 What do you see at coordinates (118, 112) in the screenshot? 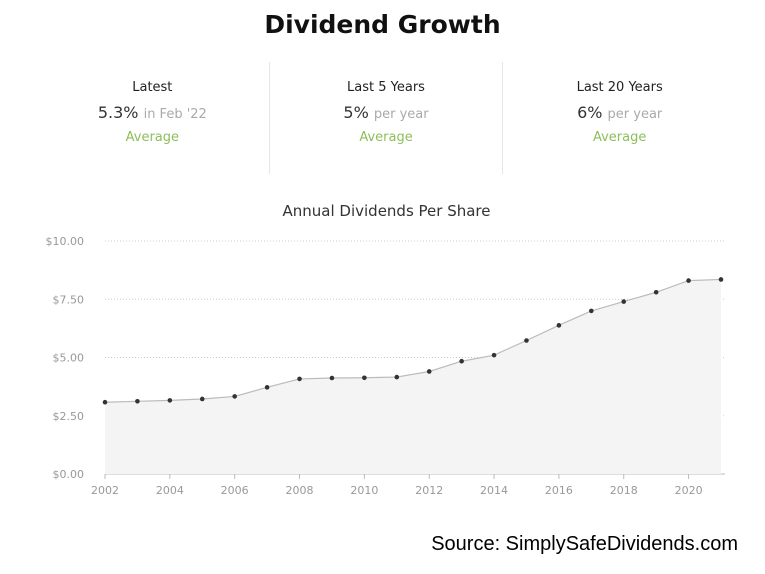
I see `stat-value: 5.3%` at bounding box center [118, 112].